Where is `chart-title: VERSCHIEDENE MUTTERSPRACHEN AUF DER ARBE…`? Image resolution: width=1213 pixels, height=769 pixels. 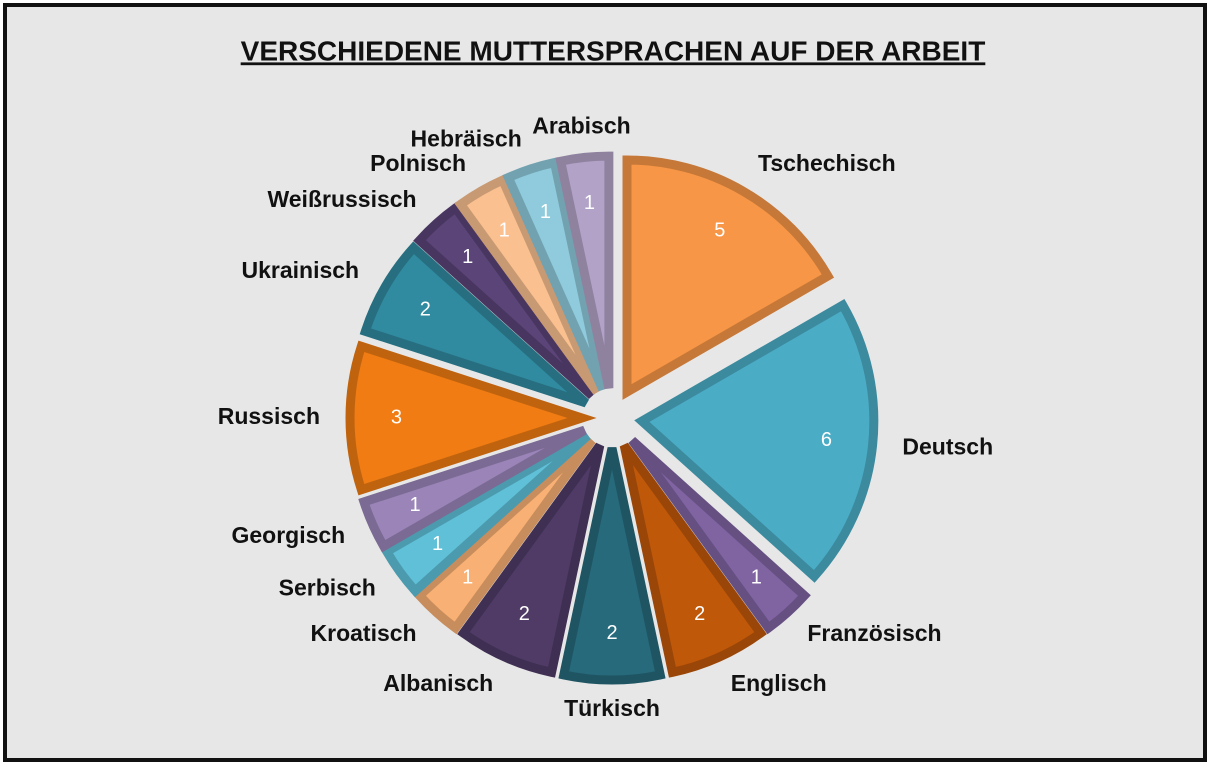 chart-title: VERSCHIEDENE MUTTERSPRACHEN AUF DER ARBE… is located at coordinates (613, 50).